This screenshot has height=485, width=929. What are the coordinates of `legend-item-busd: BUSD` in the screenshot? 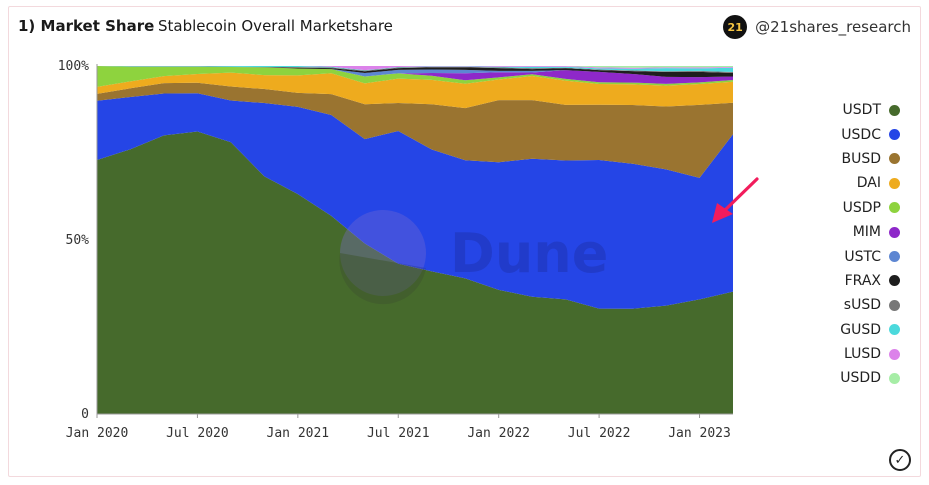 It's located at (860, 159).